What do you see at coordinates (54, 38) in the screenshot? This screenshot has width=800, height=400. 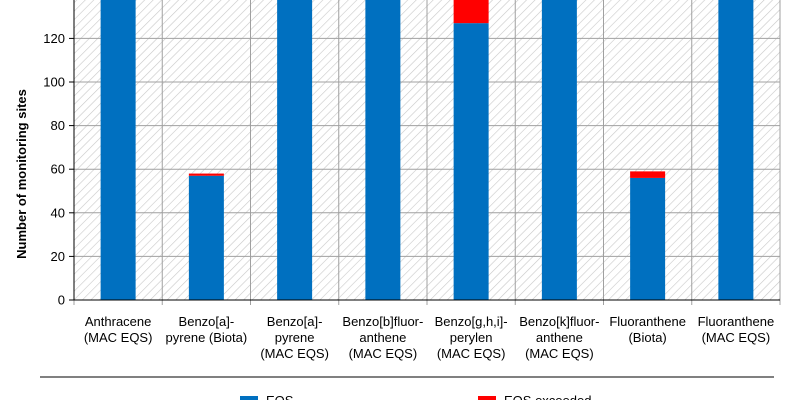 I see `y-tick-label: 120` at bounding box center [54, 38].